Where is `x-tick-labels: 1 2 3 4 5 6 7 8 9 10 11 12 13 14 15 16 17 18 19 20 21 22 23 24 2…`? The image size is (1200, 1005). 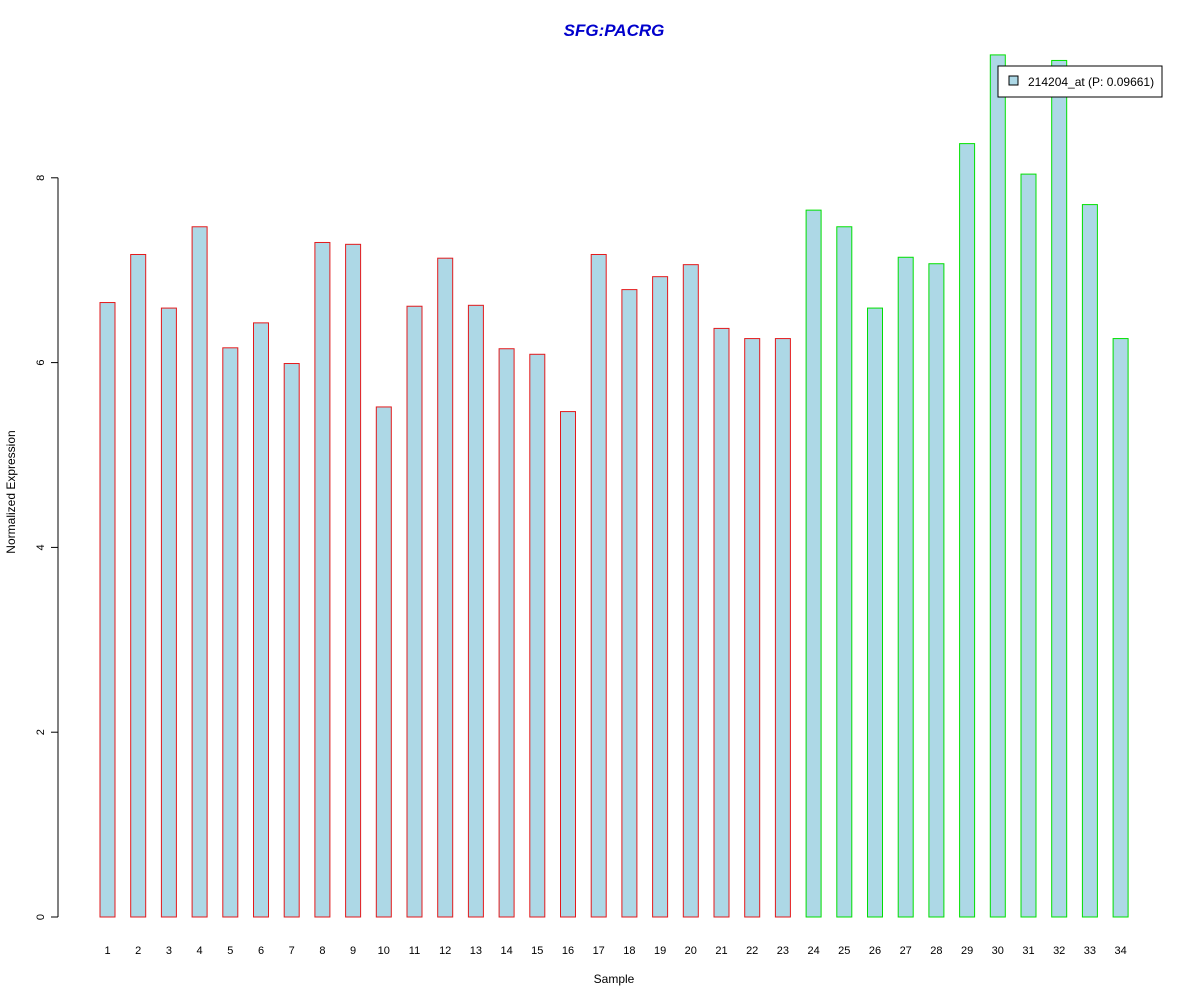 x-tick-labels: 1 2 3 4 5 6 7 8 9 10 11 12 13 14 15 16 17 18 19 20 21 22 23 24 2… is located at coordinates (615, 951).